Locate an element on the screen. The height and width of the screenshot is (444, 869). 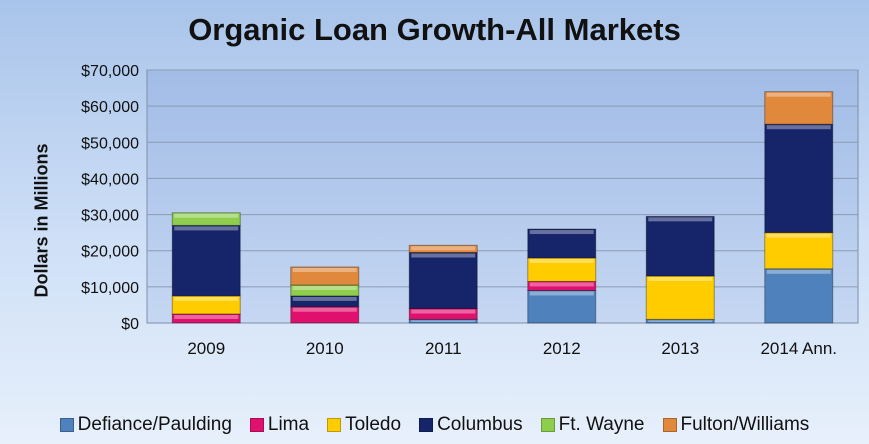
legend-label: Defiance/Paulding is located at coordinates (154, 424).